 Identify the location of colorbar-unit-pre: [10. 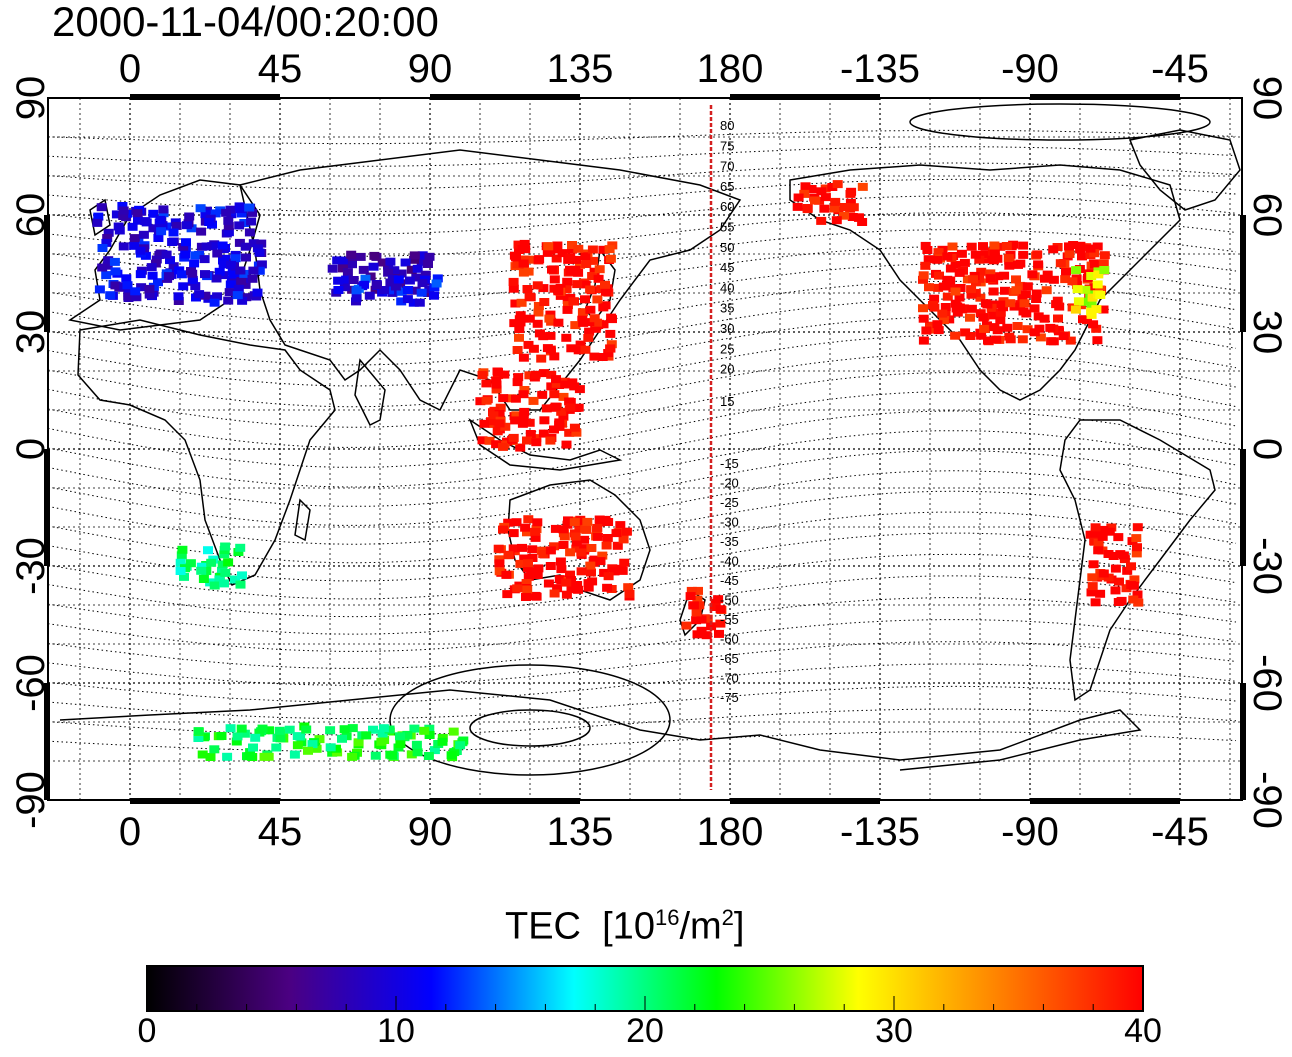
(628, 926).